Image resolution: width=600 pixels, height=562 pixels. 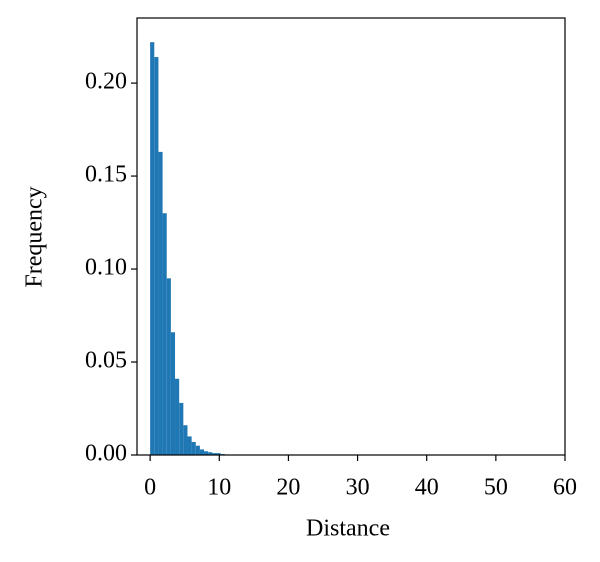 What do you see at coordinates (565, 488) in the screenshot?
I see `x-tick-label: 60` at bounding box center [565, 488].